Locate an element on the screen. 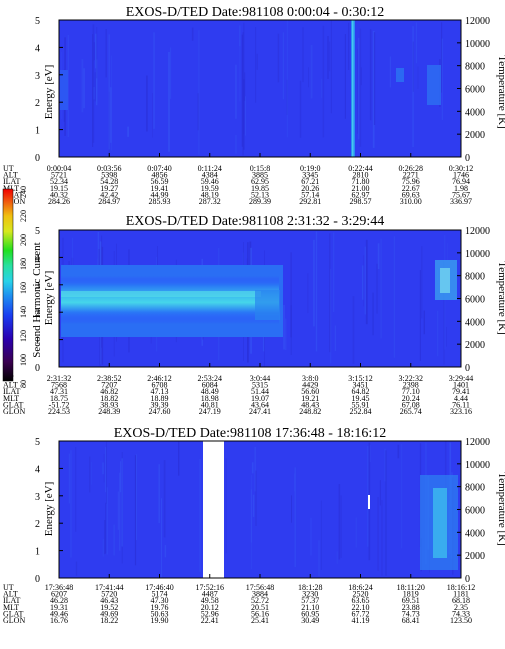  ephemeris-value: 5174 is located at coordinates (160, 594).